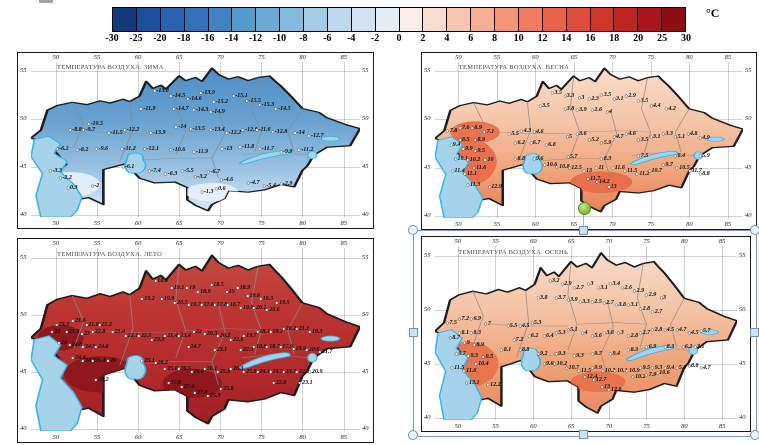  What do you see at coordinates (638, 38) in the screenshot?
I see `colorbar-tick: 20` at bounding box center [638, 38].